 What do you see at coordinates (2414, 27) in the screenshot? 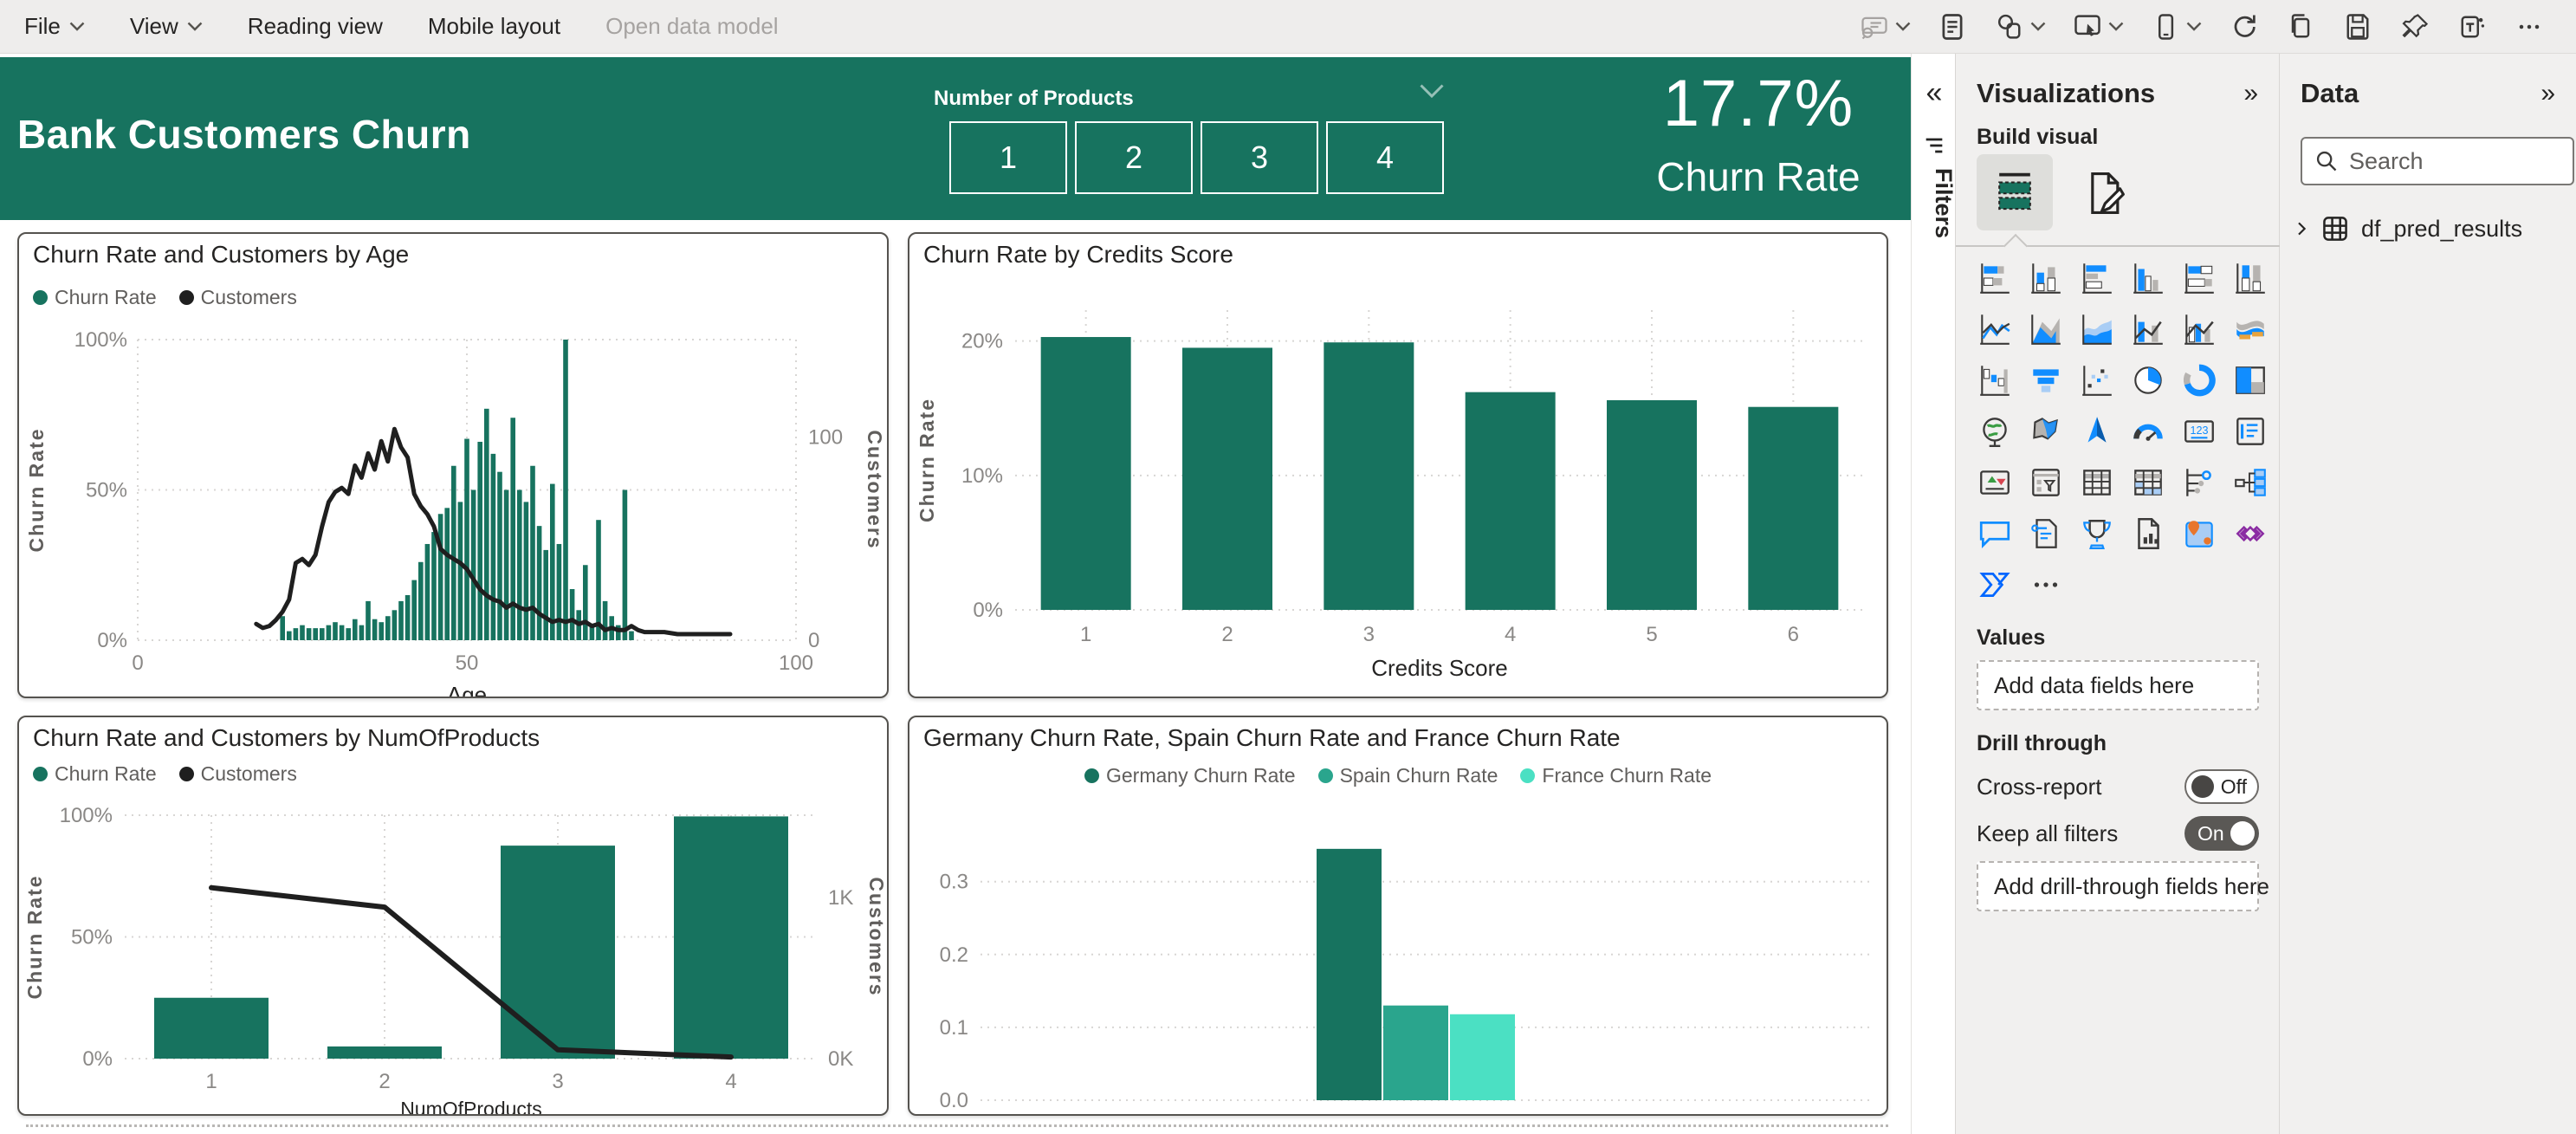
I see `pin-icon` at bounding box center [2414, 27].